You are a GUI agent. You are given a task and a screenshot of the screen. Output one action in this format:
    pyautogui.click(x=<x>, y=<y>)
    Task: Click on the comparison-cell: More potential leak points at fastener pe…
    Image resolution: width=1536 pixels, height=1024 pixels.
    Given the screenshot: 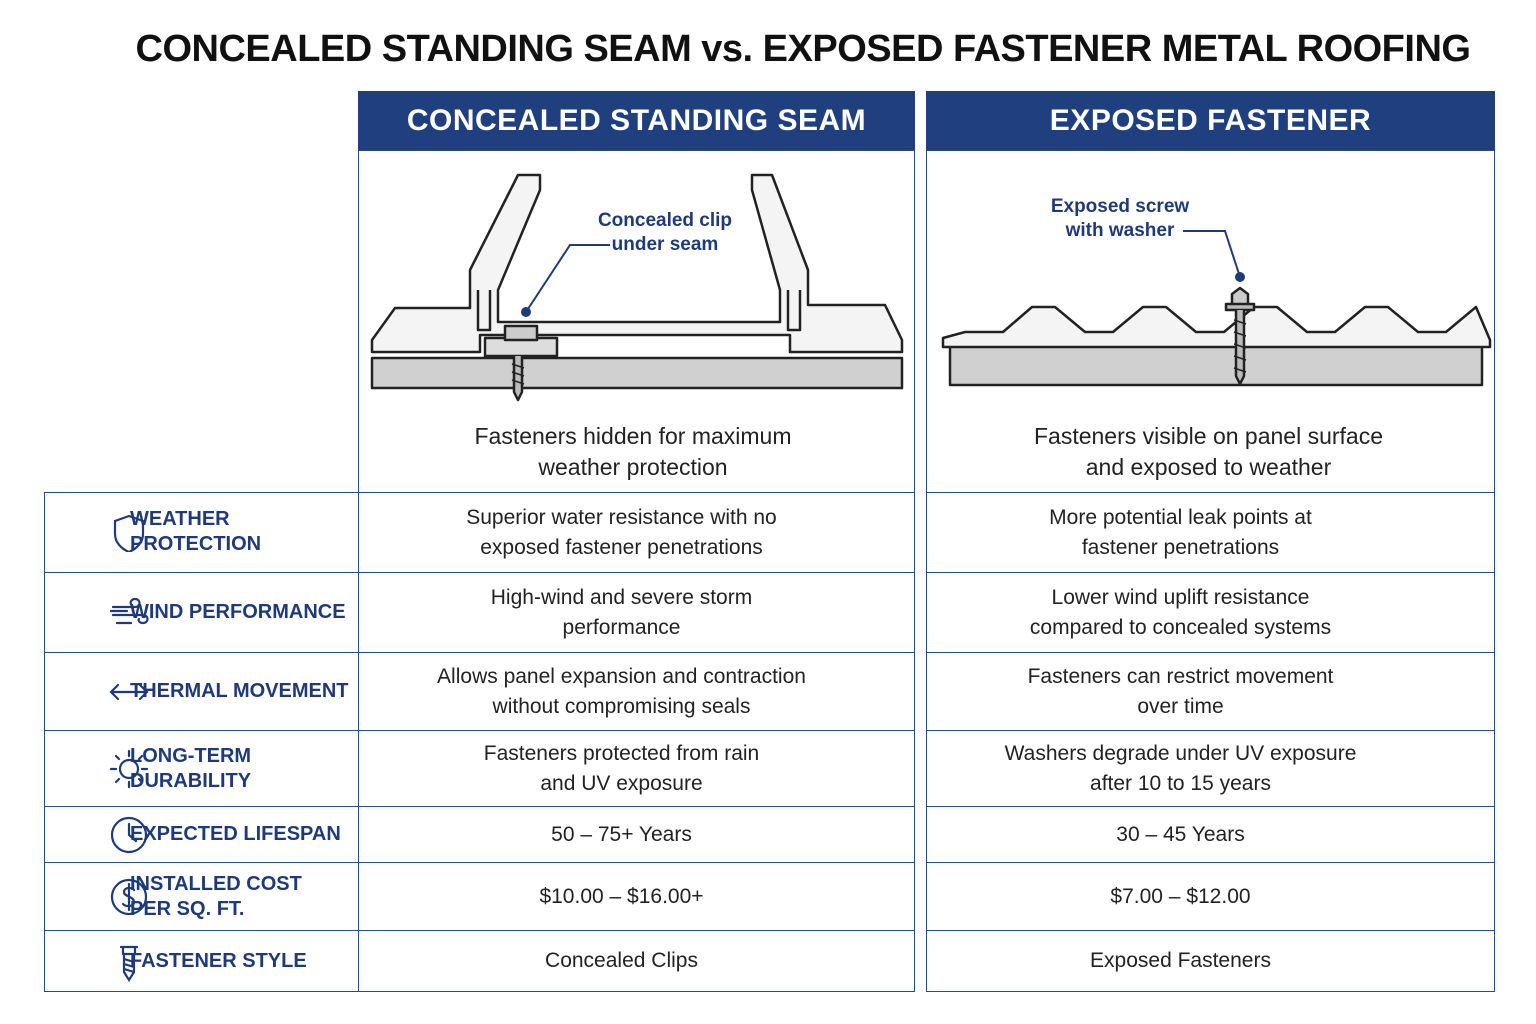 What is the action you would take?
    pyautogui.click(x=1210, y=532)
    